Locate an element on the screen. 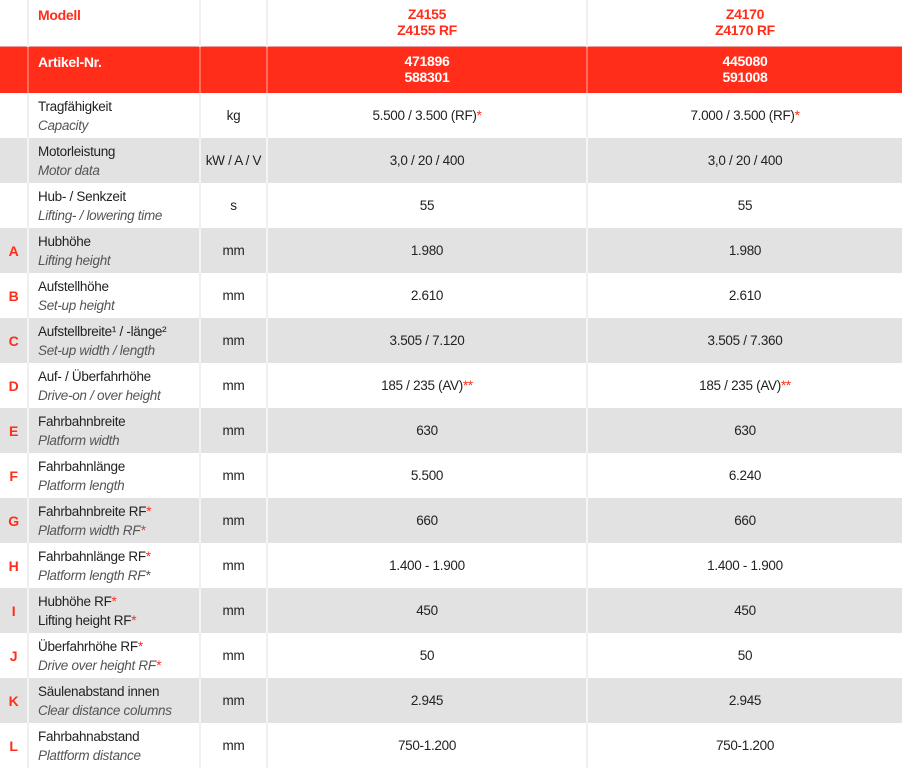 The height and width of the screenshot is (774, 902). article-label: Artikel-Nr. is located at coordinates (114, 69).